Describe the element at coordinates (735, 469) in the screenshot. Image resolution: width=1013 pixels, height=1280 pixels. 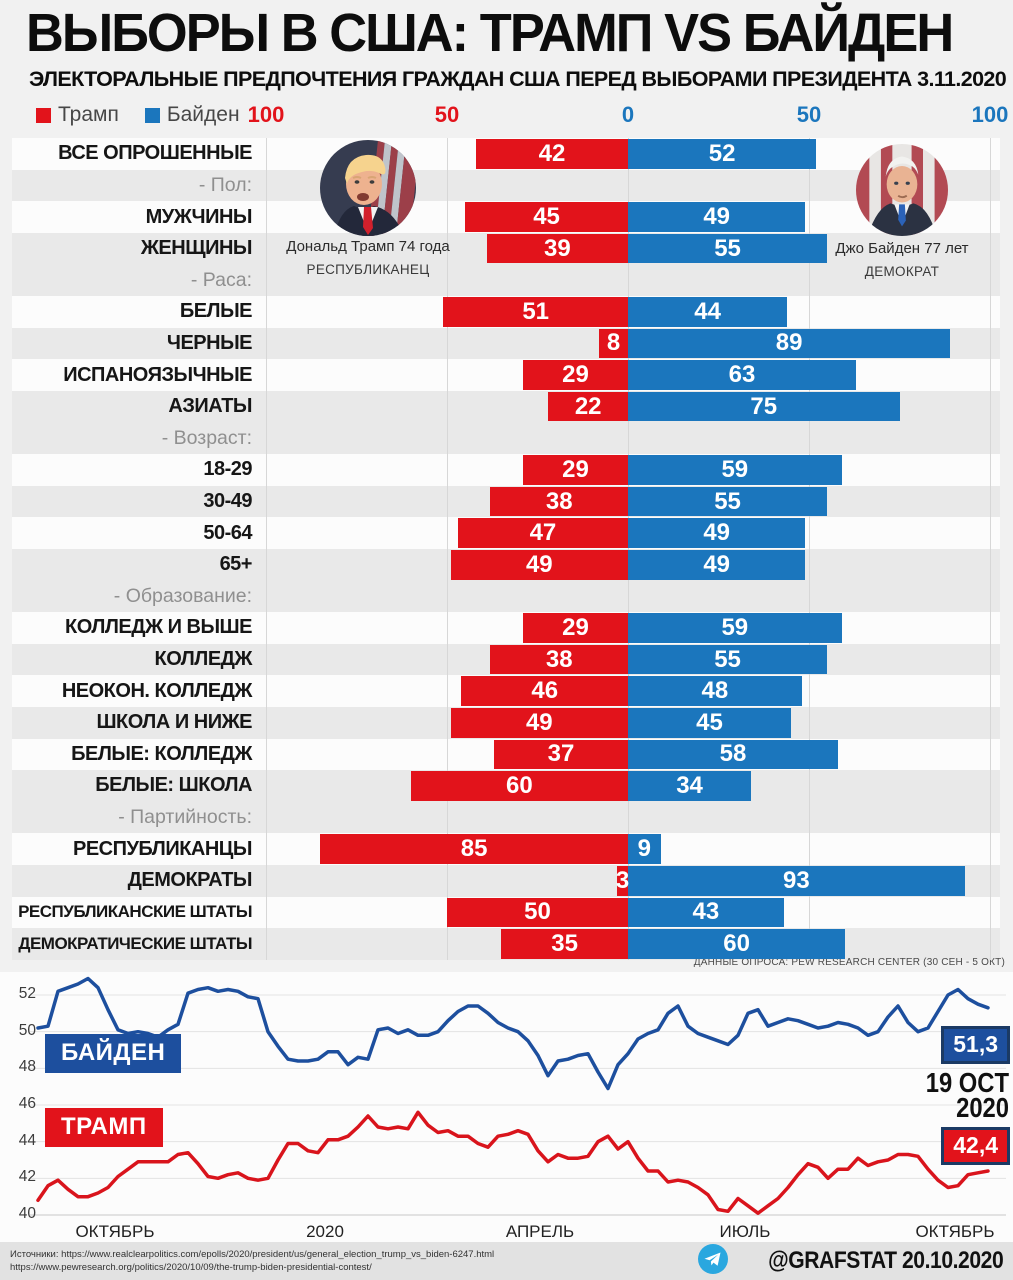
I see `biden-bar-value: 59` at that location.